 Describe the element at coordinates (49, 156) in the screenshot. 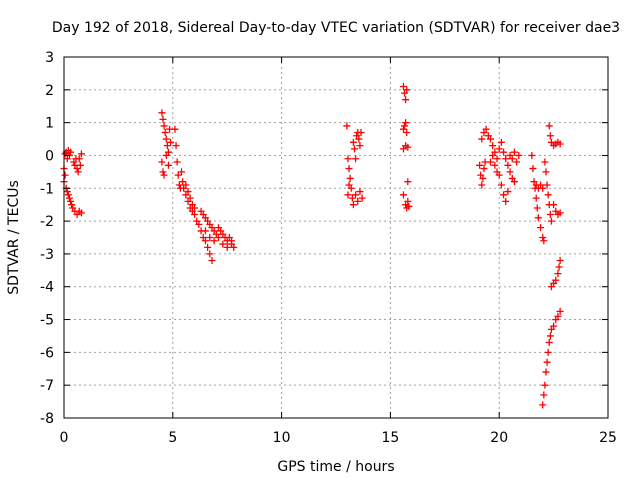

I see `y-tick-label: 0` at that location.